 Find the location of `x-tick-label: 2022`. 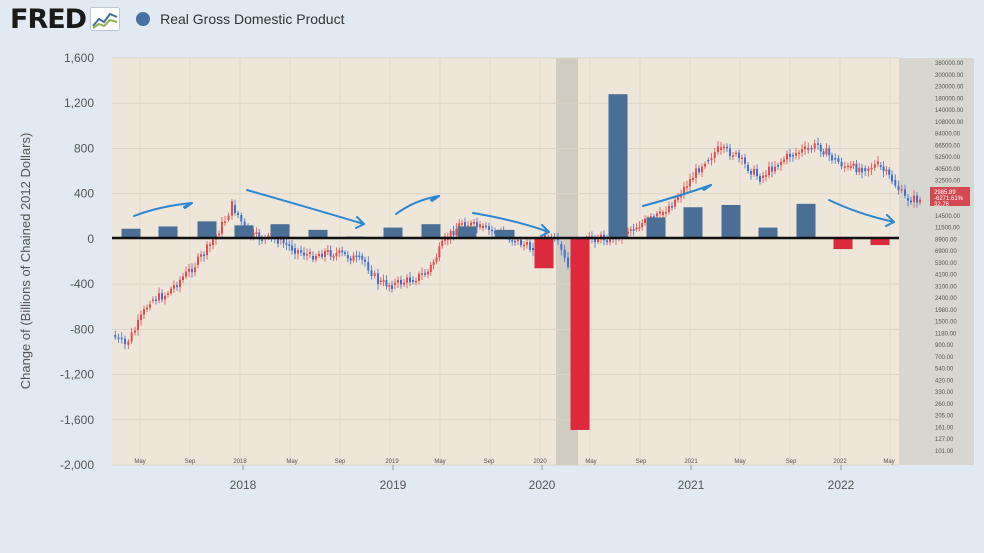

x-tick-label: 2022 is located at coordinates (841, 485).